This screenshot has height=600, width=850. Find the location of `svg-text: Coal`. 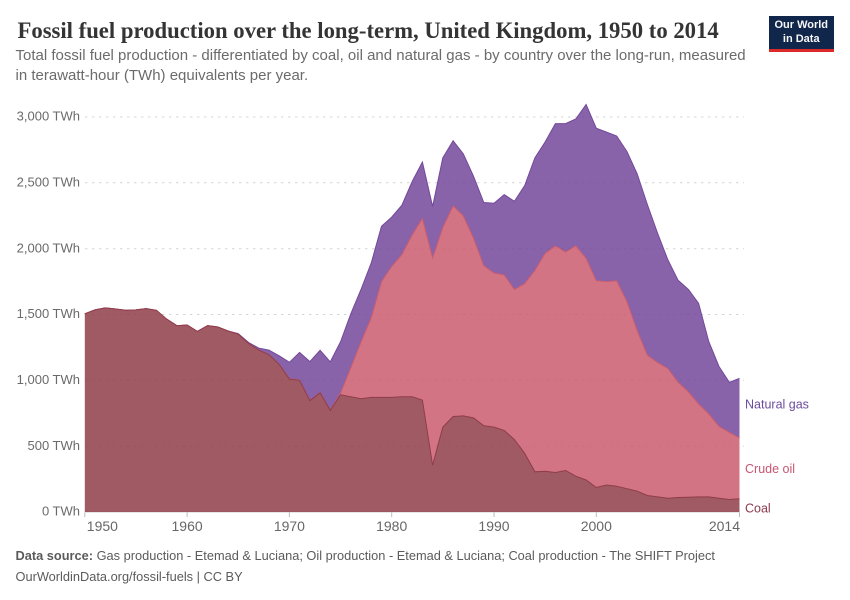

svg-text: Coal is located at coordinates (758, 508).